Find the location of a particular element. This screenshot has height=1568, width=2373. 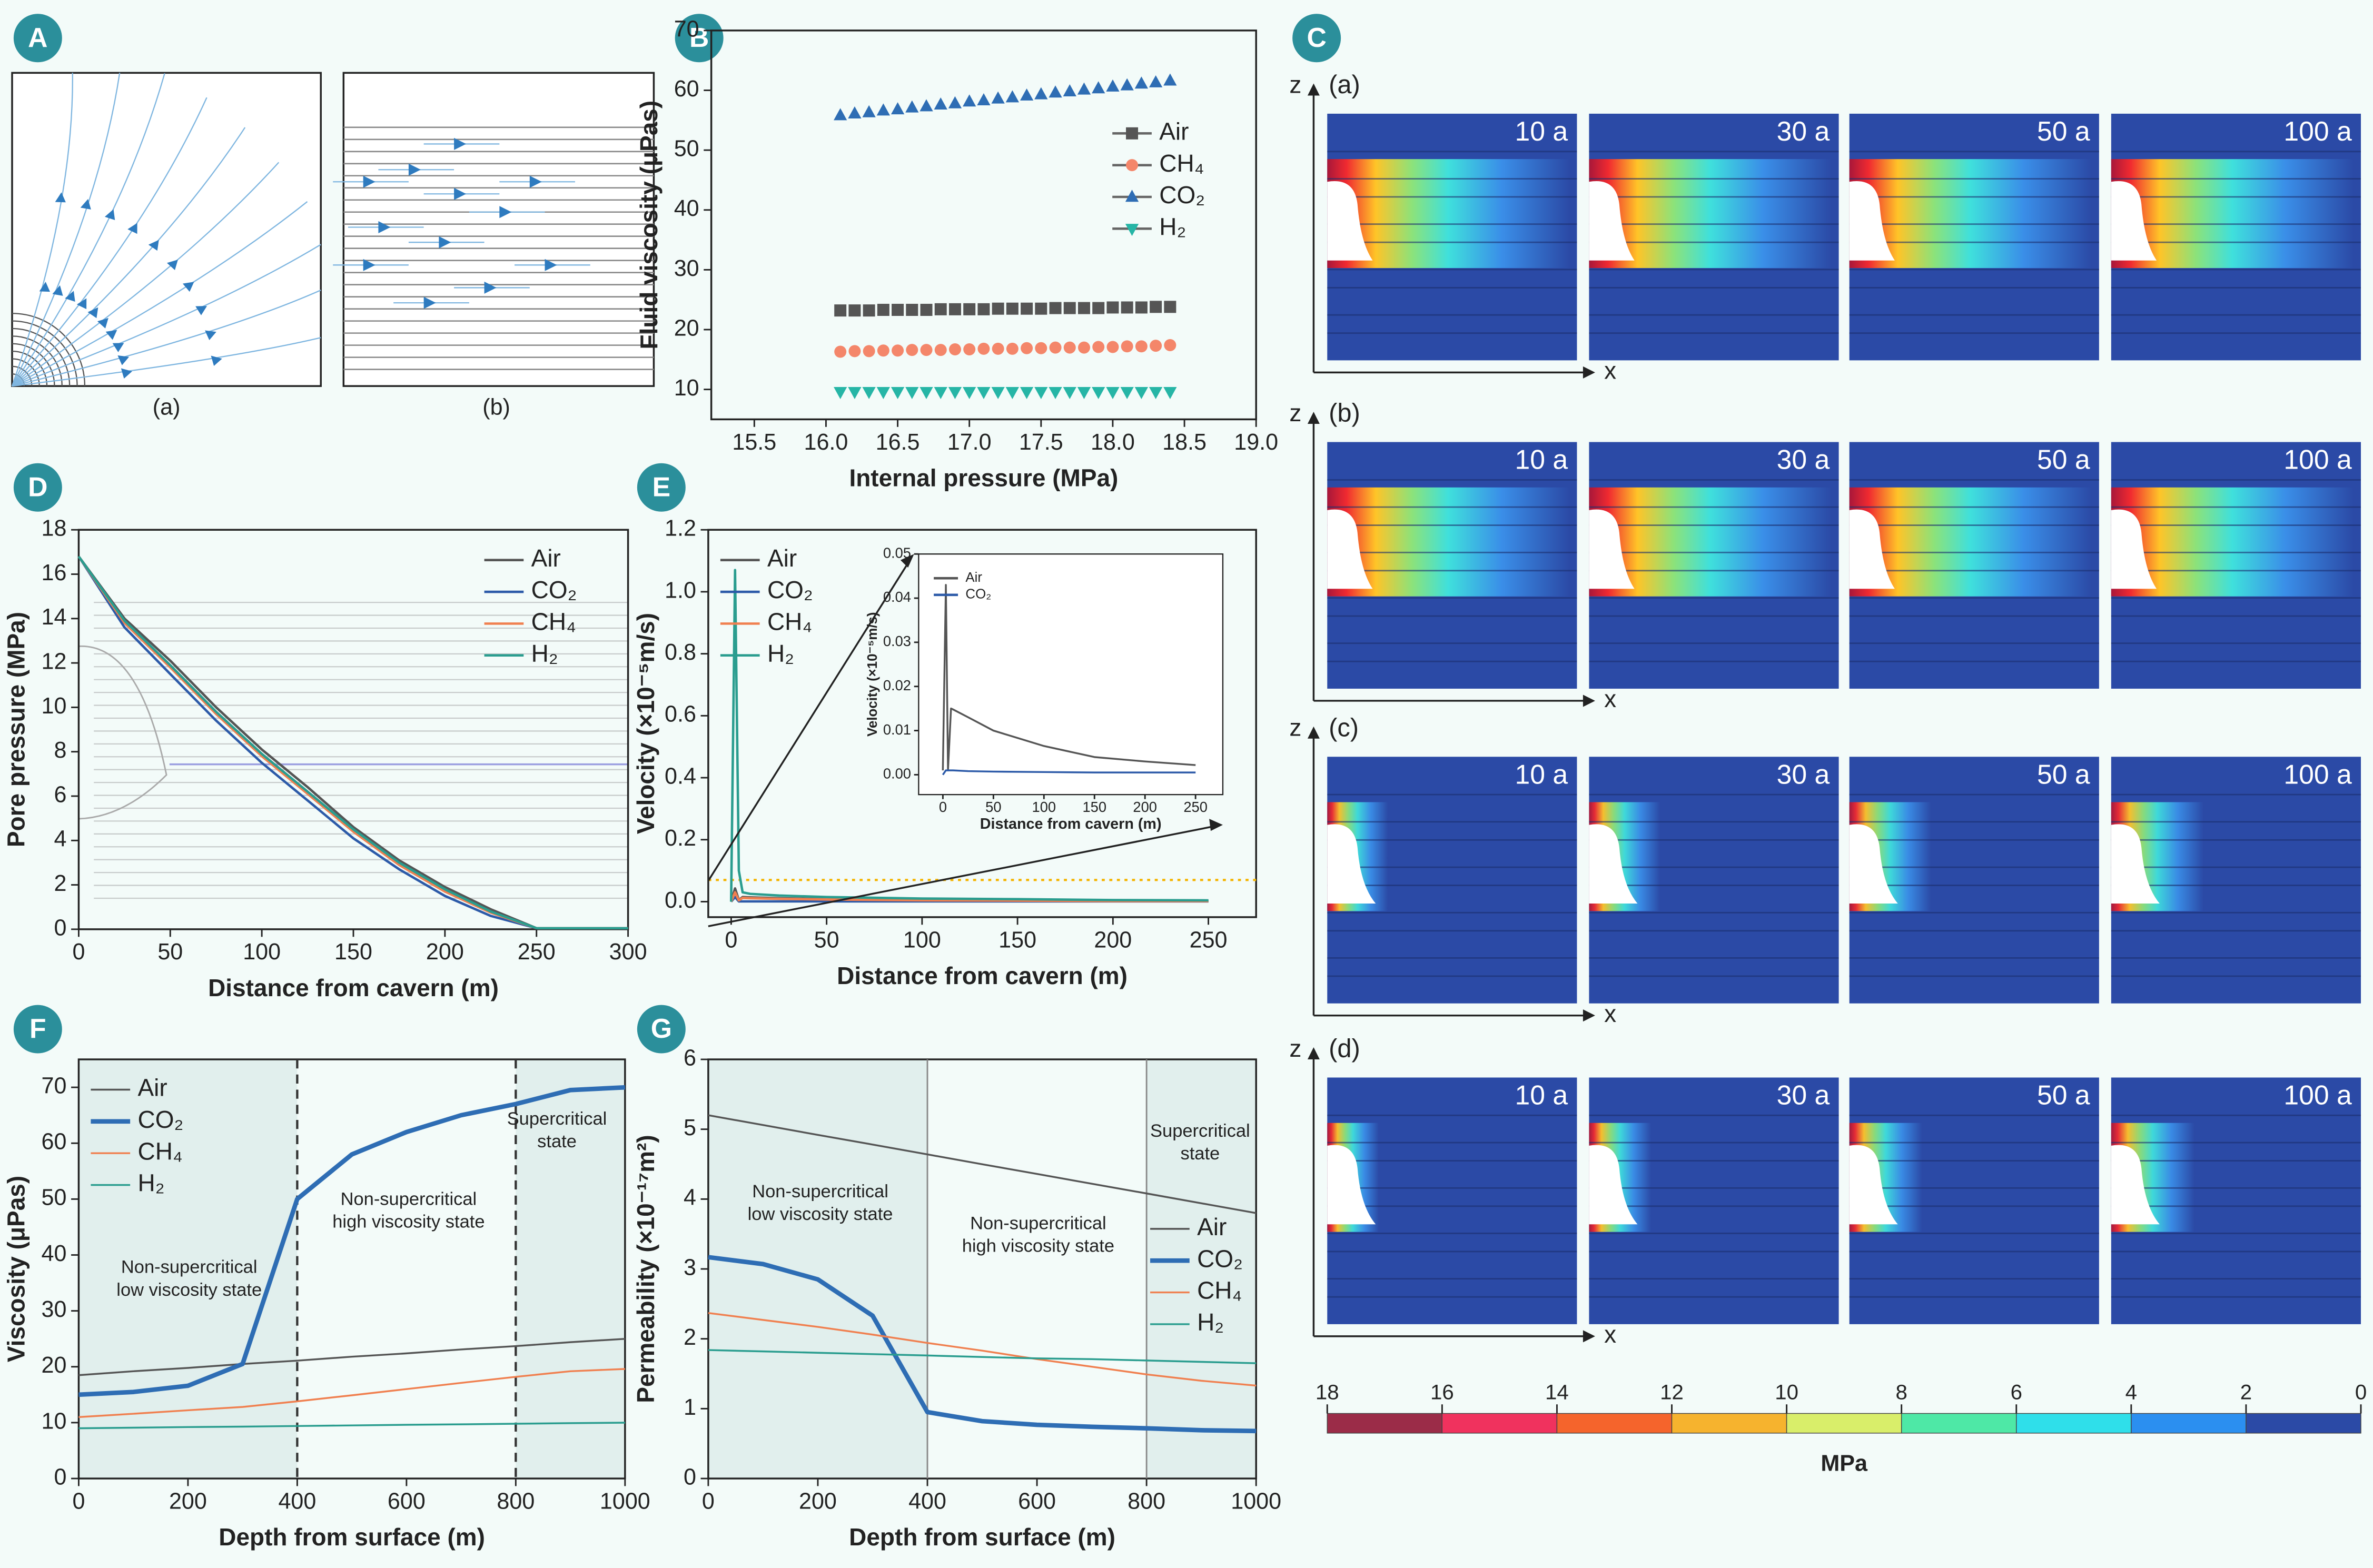

plot-area is located at coordinates (1070, 674).